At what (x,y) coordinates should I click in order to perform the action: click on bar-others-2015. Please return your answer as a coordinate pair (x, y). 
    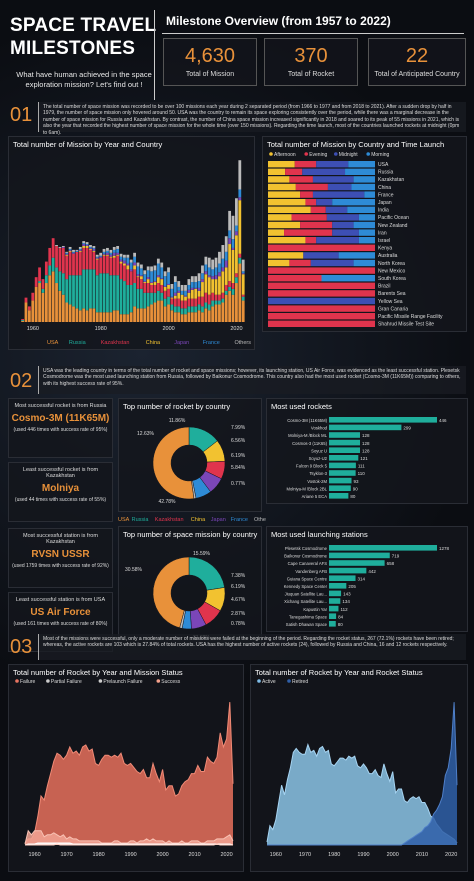
    Looking at the image, I should click on (219, 257).